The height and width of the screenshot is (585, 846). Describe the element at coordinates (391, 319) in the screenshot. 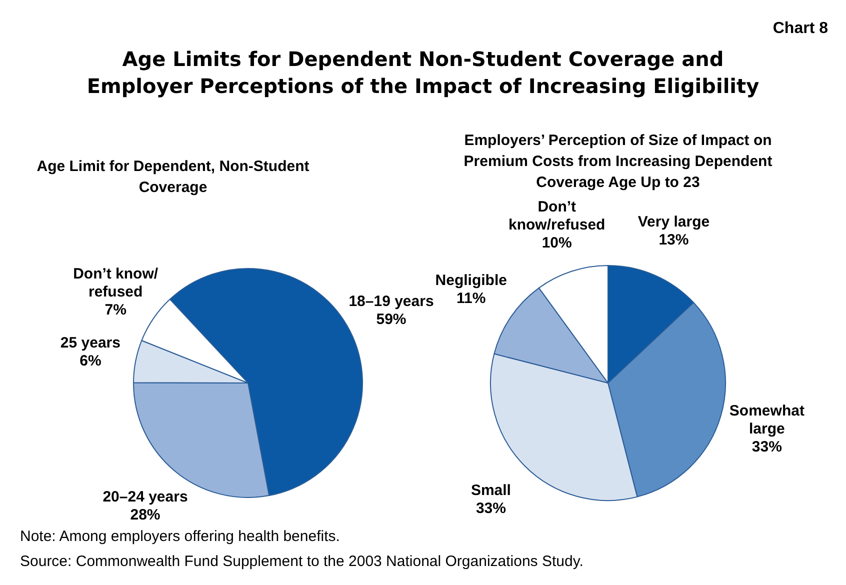

I see `data-label: 59%` at that location.